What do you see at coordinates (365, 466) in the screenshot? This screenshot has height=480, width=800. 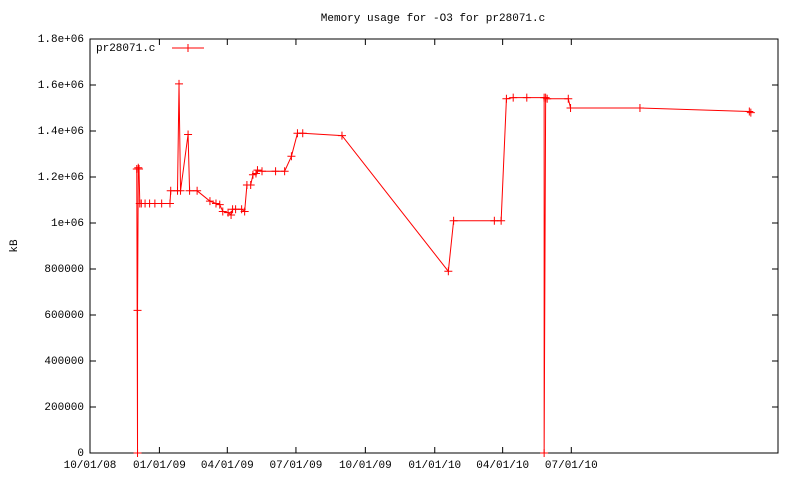 I see `x-tick-label: 10/01/09` at bounding box center [365, 466].